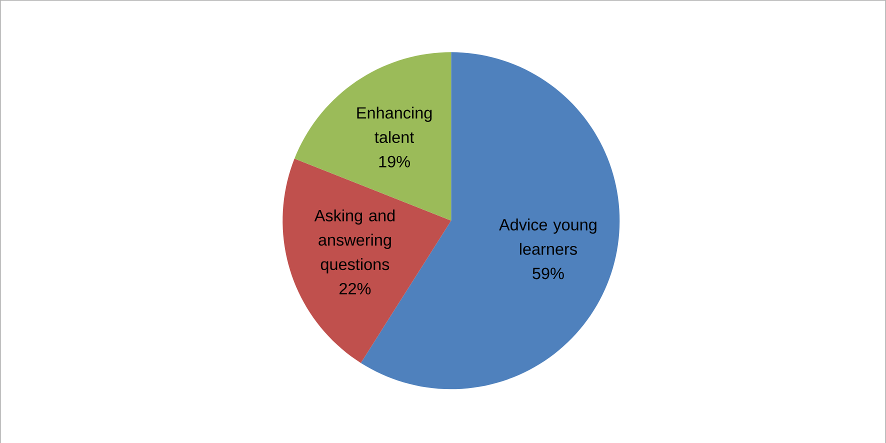  What do you see at coordinates (394, 162) in the screenshot?
I see `data-label: 19%` at bounding box center [394, 162].